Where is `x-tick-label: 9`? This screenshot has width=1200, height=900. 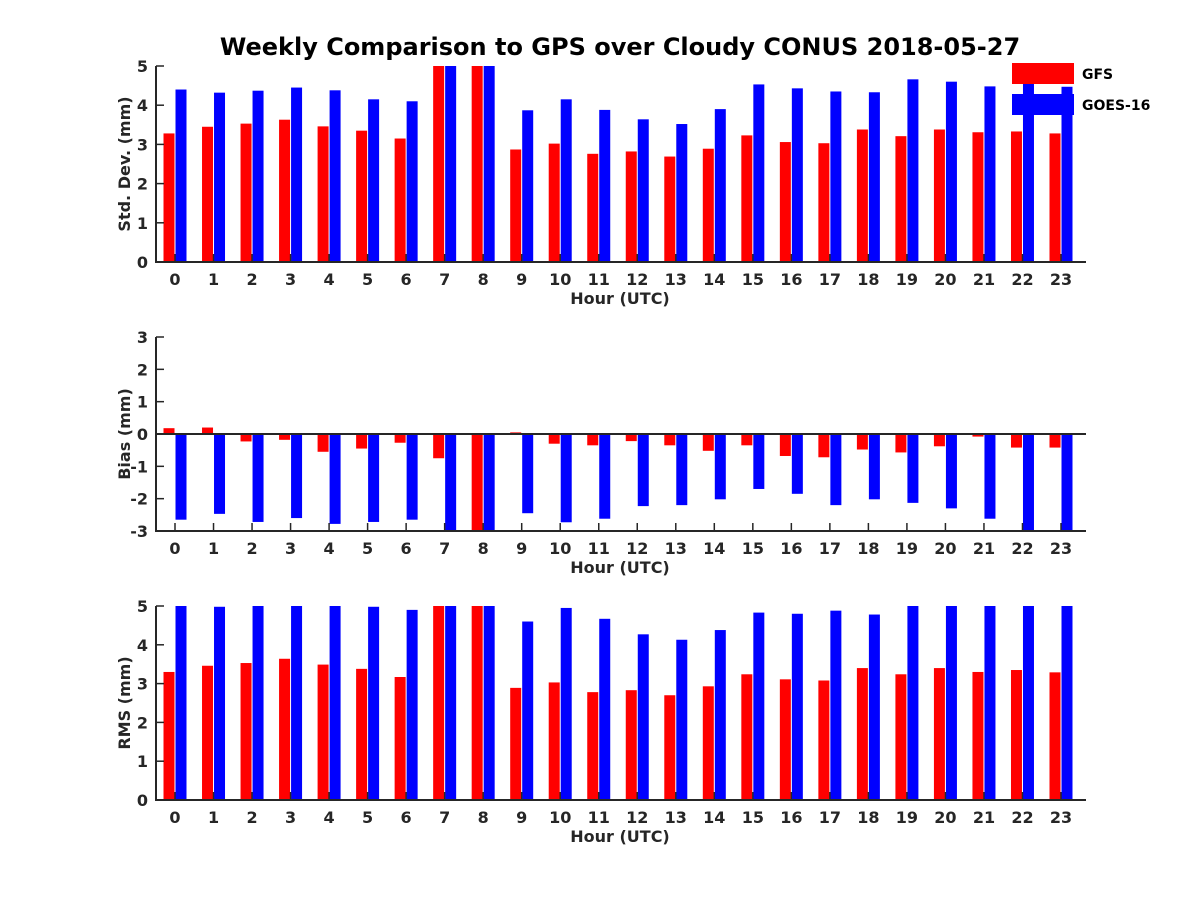
x-tick-label: 9 is located at coordinates (521, 548).